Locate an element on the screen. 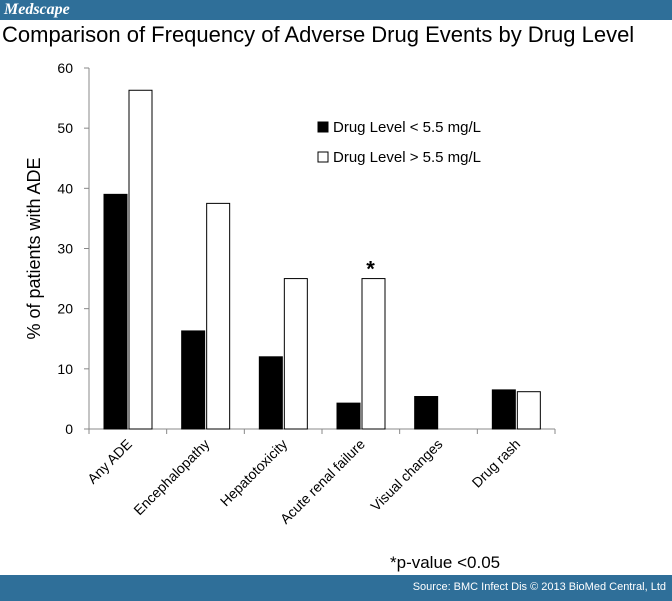 The image size is (672, 601). x-tick-label: Drug rash is located at coordinates (496, 463).